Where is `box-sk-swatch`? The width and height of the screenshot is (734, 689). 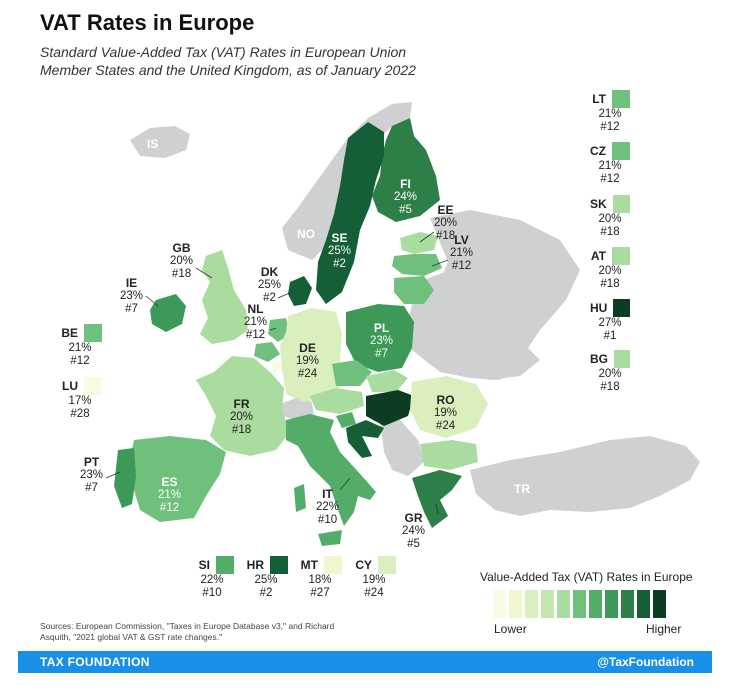
box-sk-swatch is located at coordinates (621, 204).